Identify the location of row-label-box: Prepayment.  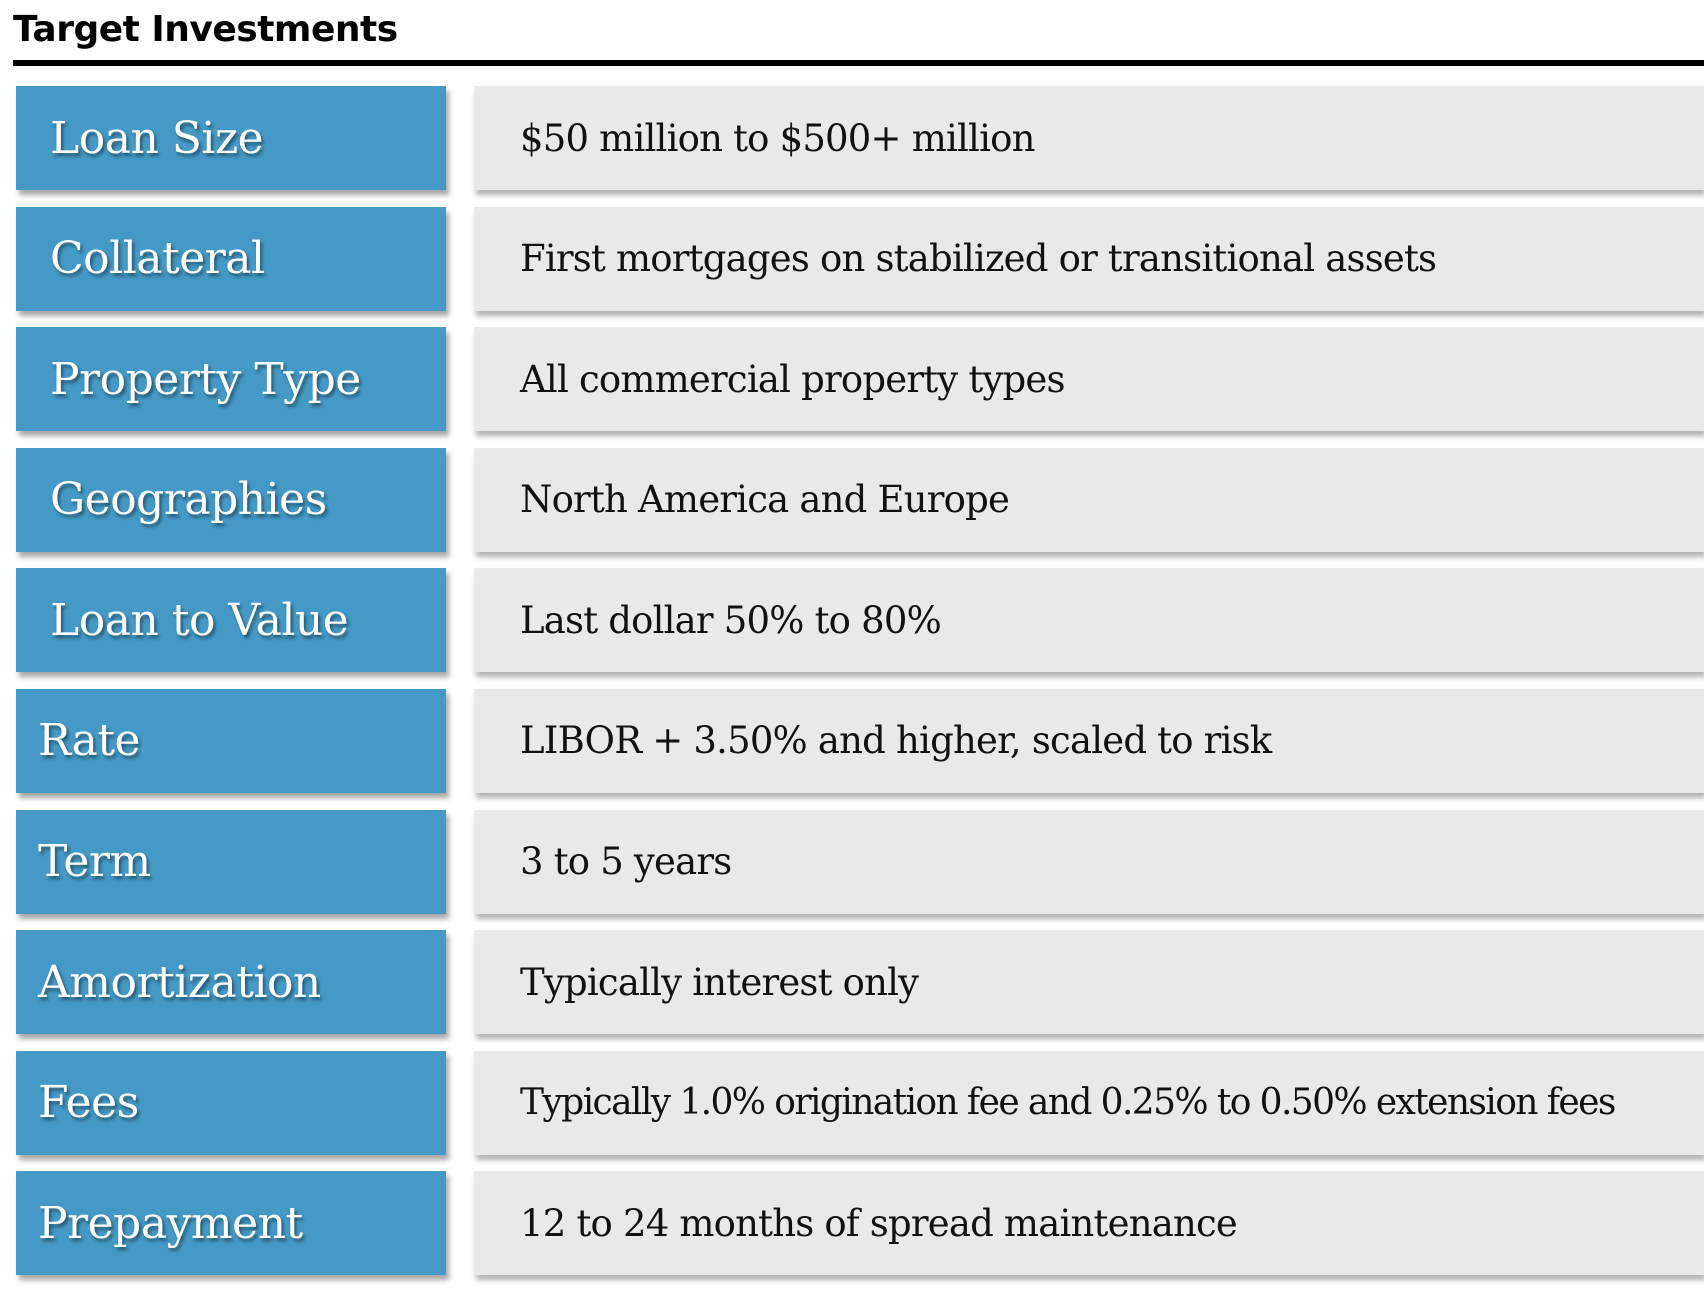
(231, 1223).